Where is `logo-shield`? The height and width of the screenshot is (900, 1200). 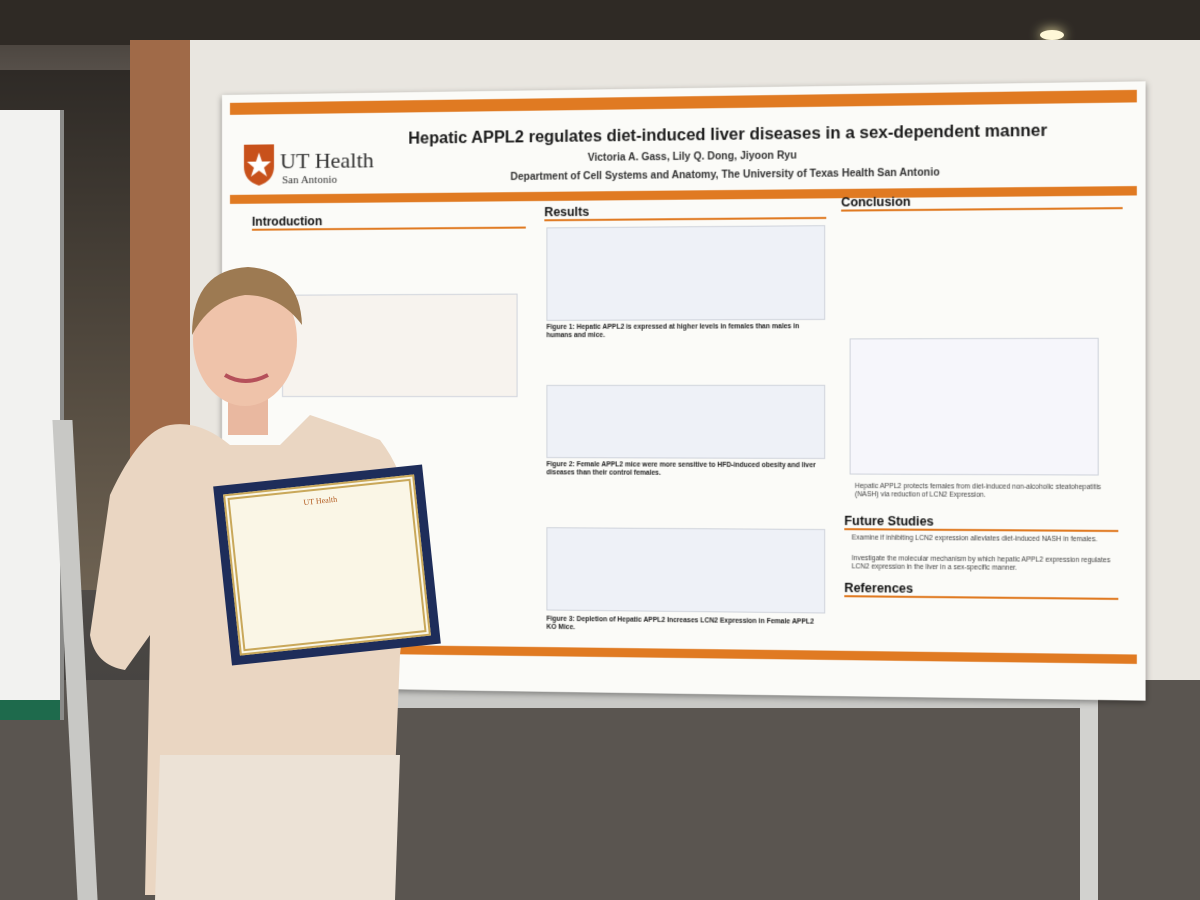
logo-shield is located at coordinates (259, 164).